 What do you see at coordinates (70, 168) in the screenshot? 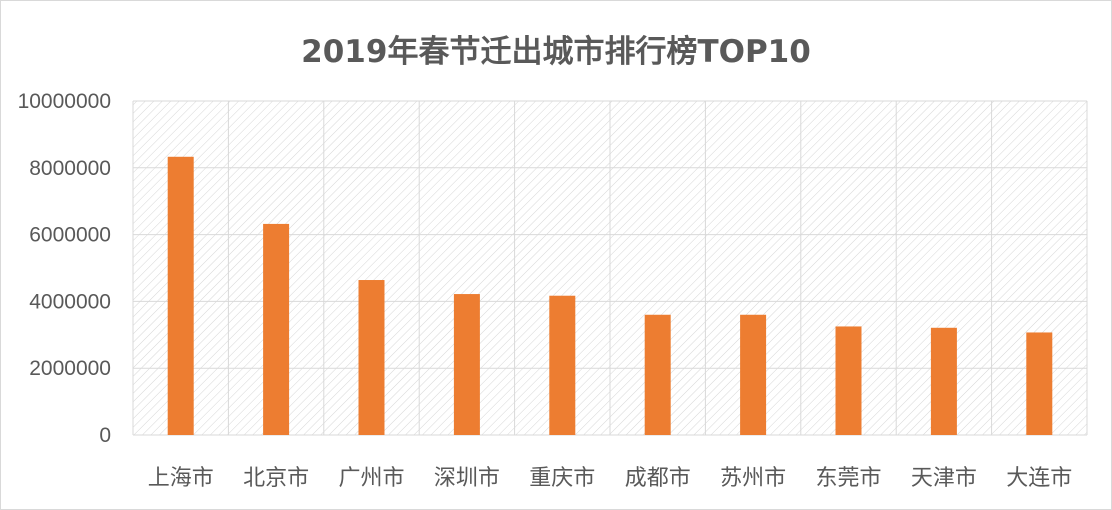
I see `y-tick-label: 8000000` at bounding box center [70, 168].